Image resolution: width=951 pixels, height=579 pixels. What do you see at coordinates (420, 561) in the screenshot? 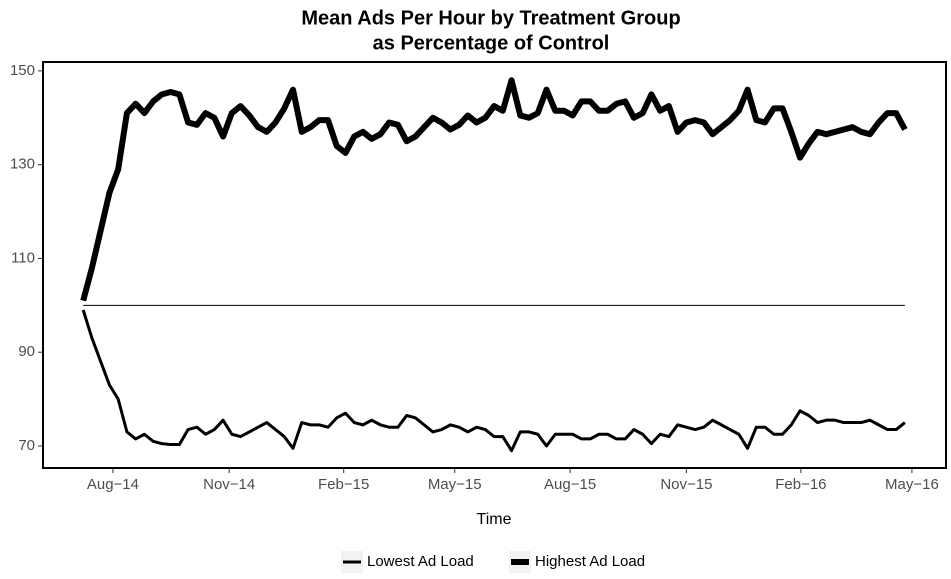
I see `legend-label: Lowest Ad Load` at bounding box center [420, 561].